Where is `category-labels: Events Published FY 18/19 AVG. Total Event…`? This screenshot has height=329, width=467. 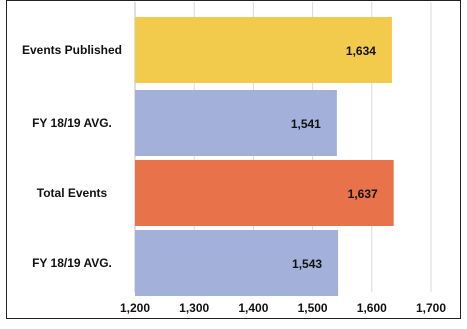 category-labels: Events Published FY 18/19 AVG. Total Event… is located at coordinates (72, 156).